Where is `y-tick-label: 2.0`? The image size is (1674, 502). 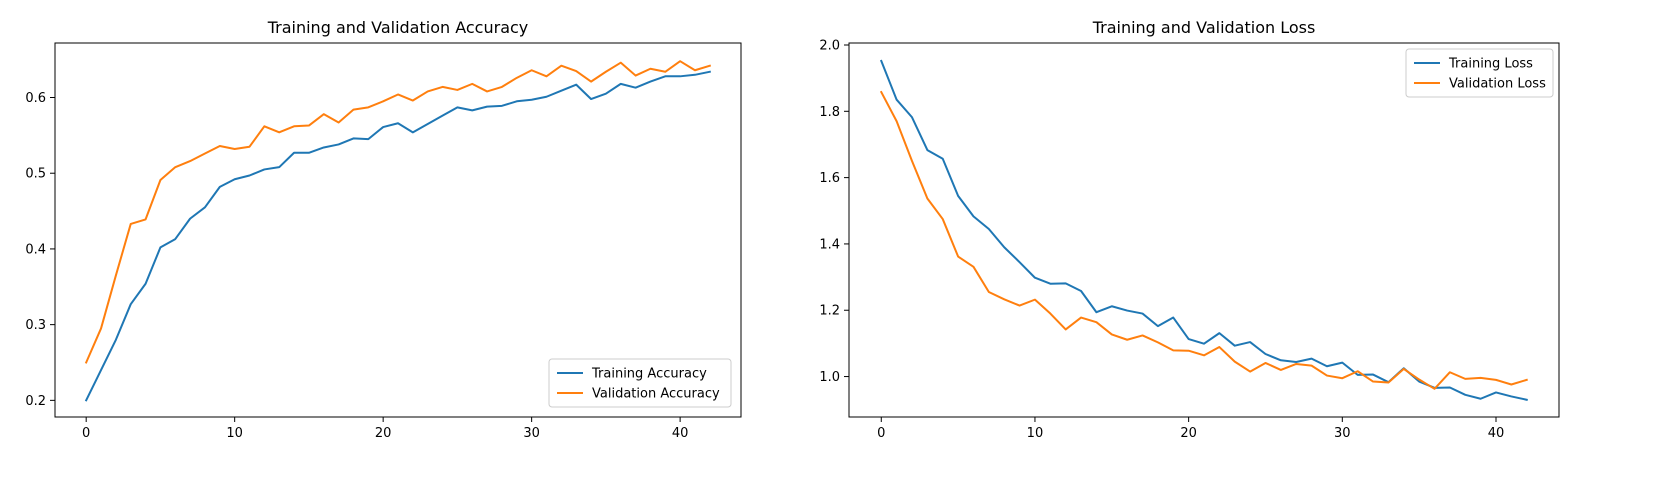
y-tick-label: 2.0 is located at coordinates (829, 45).